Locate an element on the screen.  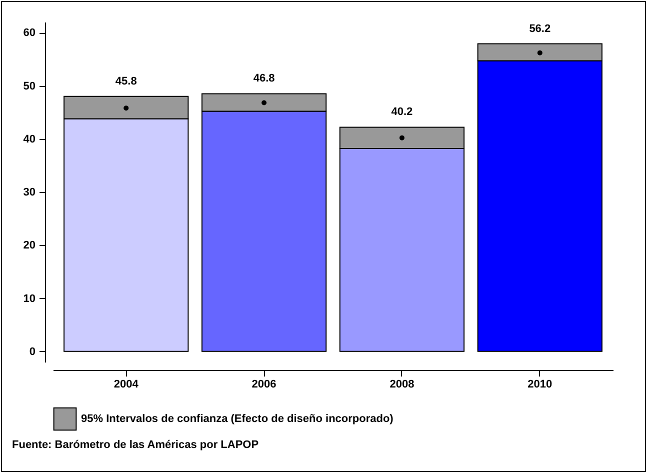
y-tick-label: 60 is located at coordinates (29, 33).